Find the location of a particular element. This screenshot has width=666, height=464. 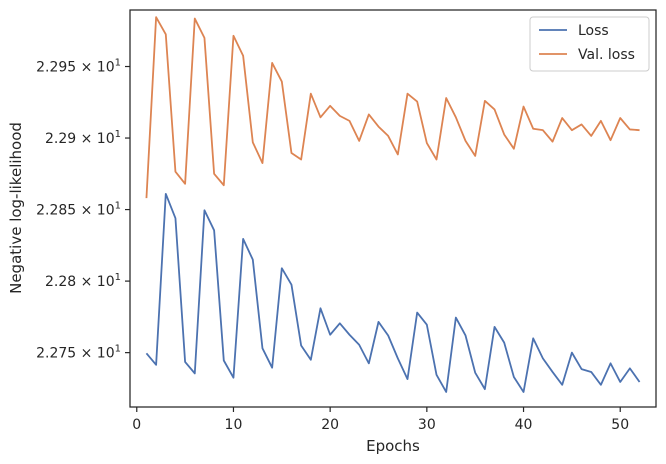

x-tick-label: 0 is located at coordinates (136, 425).